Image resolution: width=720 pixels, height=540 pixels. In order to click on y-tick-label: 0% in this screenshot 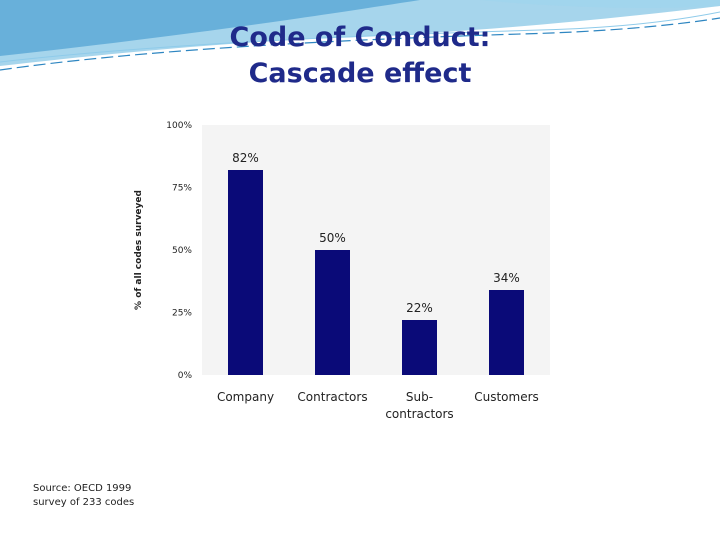, I will do `click(185, 376)`.